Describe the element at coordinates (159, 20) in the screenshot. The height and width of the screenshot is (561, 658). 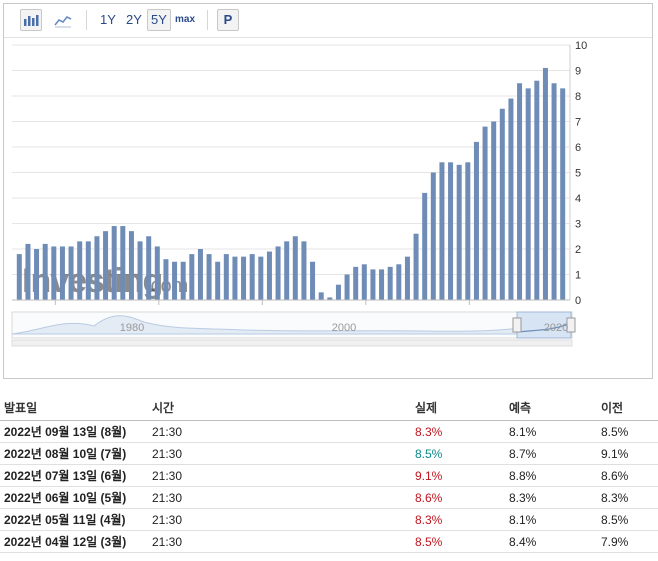
I see `range-5y-button: 5Y` at that location.